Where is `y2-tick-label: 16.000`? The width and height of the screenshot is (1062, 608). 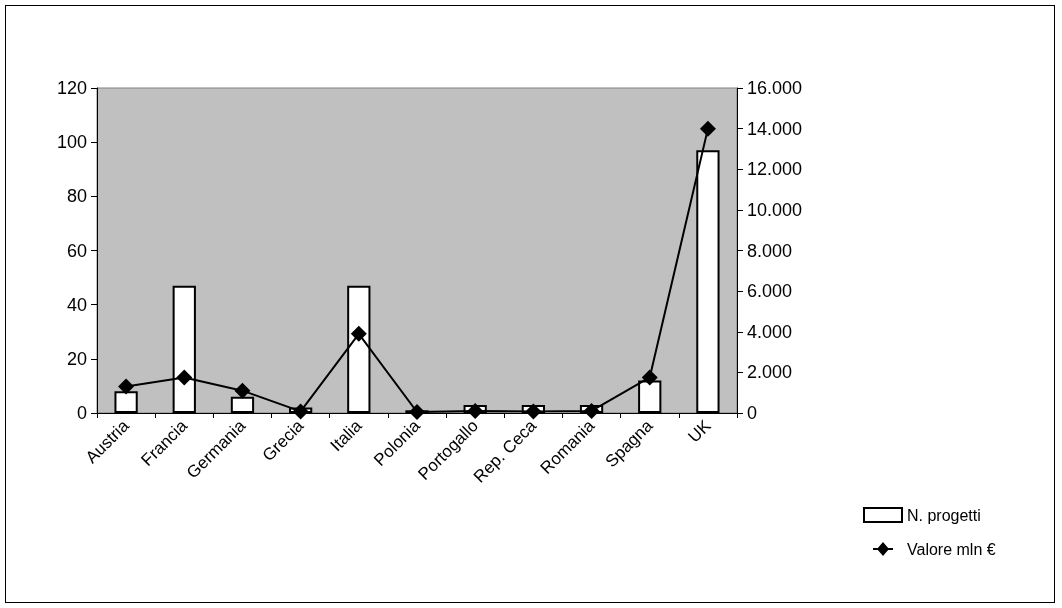
y2-tick-label: 16.000 is located at coordinates (775, 88).